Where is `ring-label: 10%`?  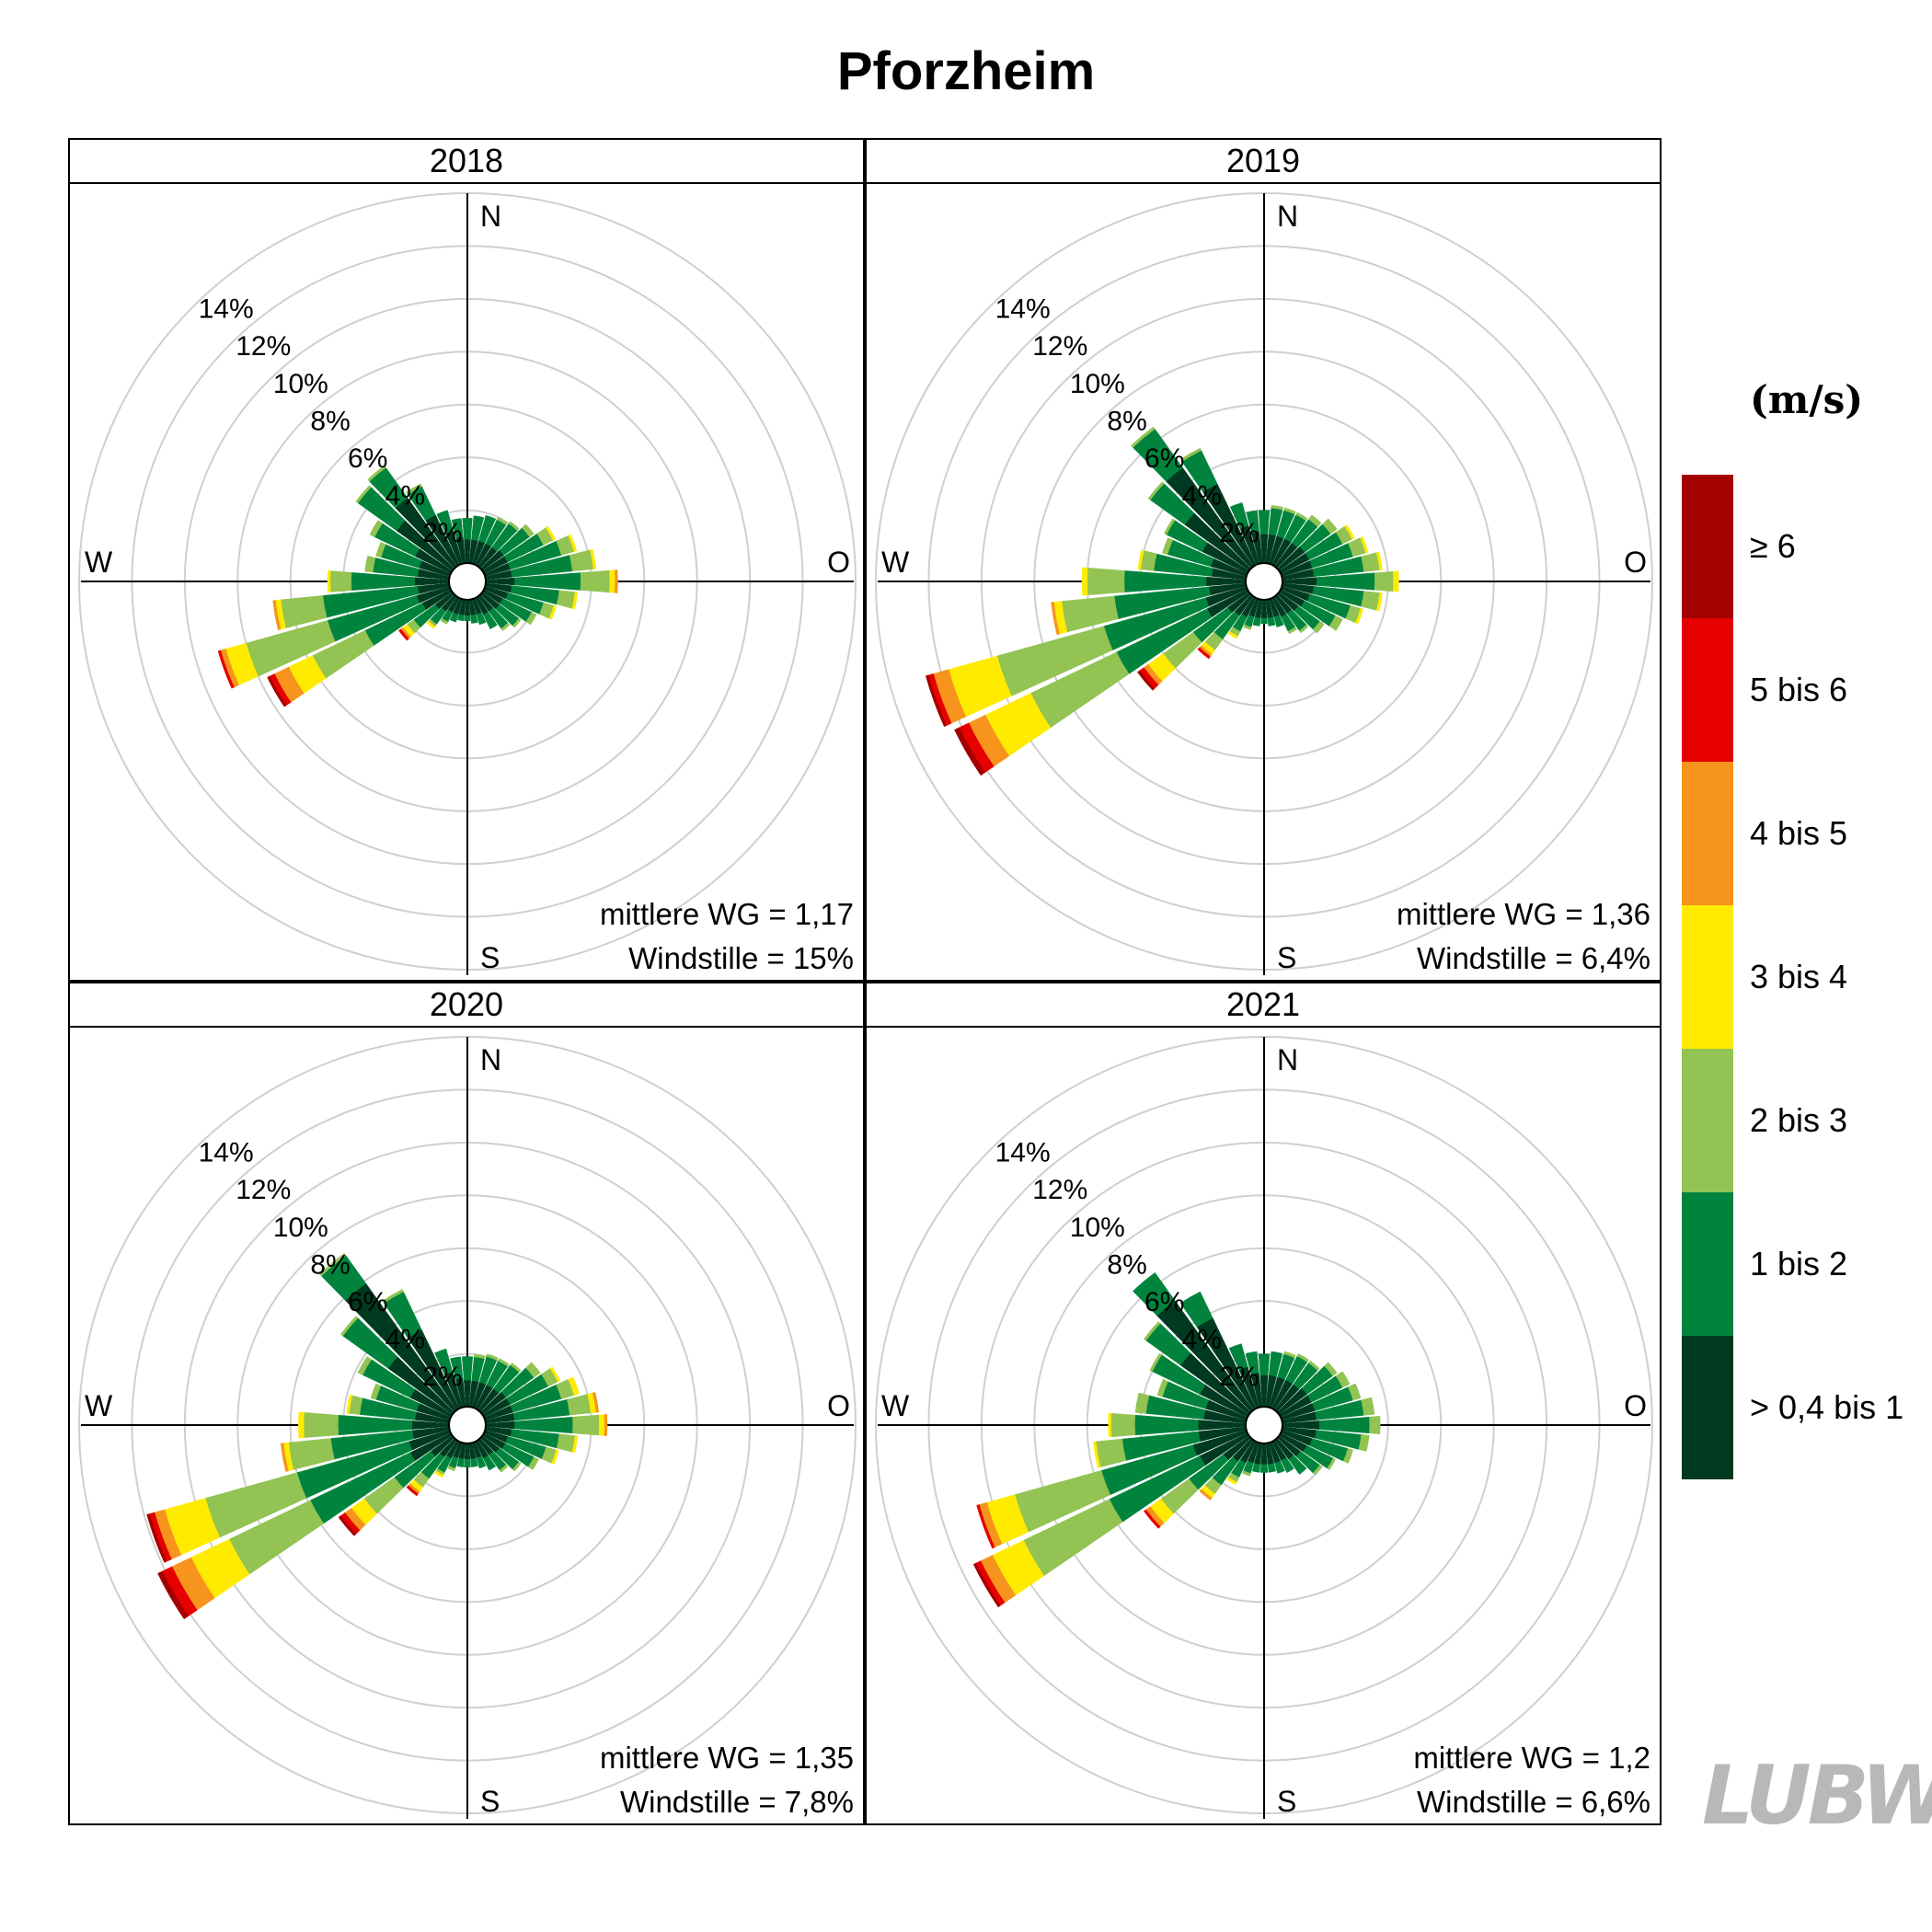
ring-label: 10% is located at coordinates (1097, 384).